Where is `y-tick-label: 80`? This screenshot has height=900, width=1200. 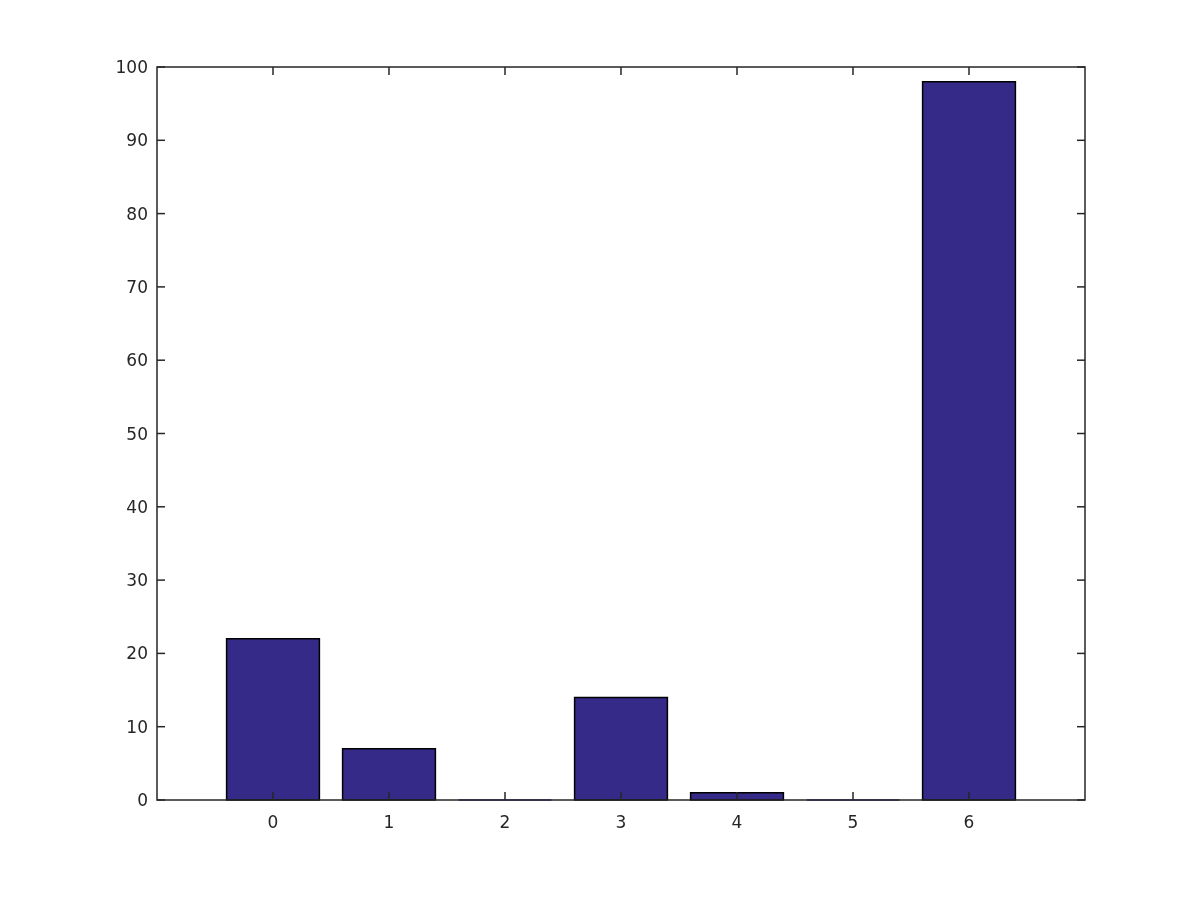
y-tick-label: 80 is located at coordinates (137, 213).